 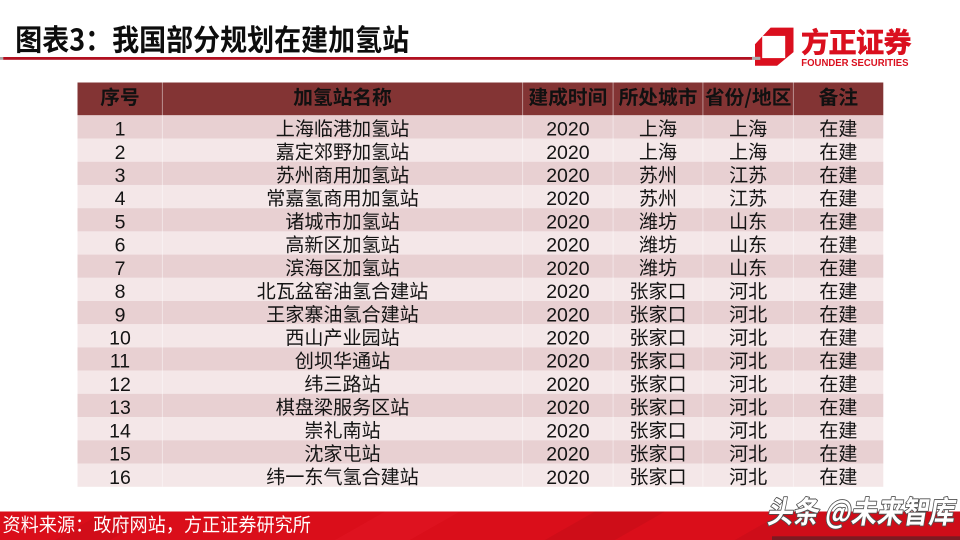 I want to click on svg-text: 14, so click(x=120, y=431).